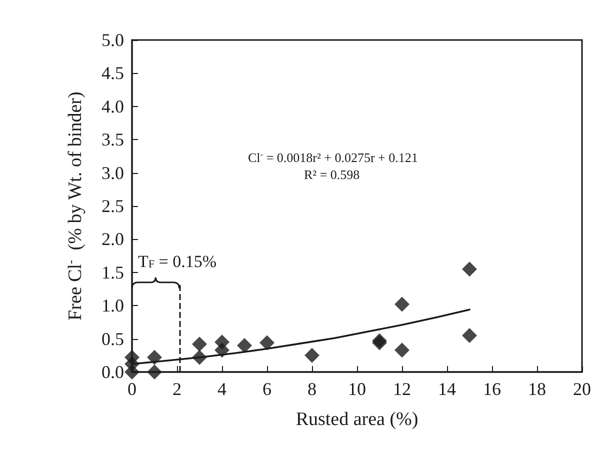 The width and height of the screenshot is (610, 456). What do you see at coordinates (132, 389) in the screenshot?
I see `x-tick-label: 0` at bounding box center [132, 389].